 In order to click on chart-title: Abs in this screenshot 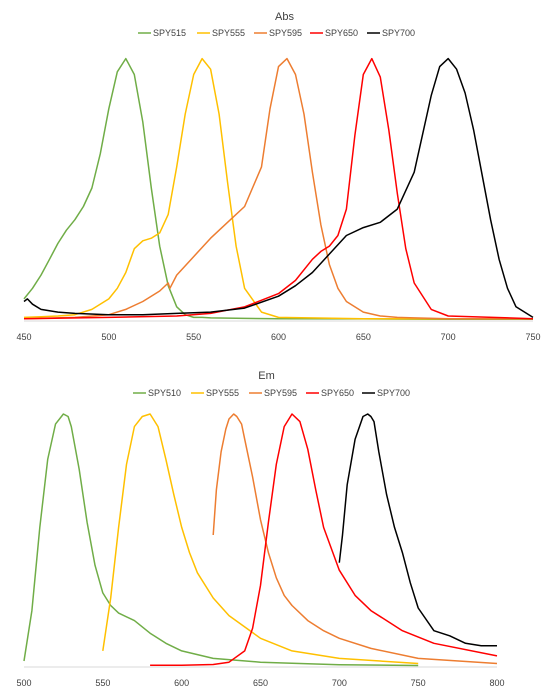, I will do `click(284, 17)`.